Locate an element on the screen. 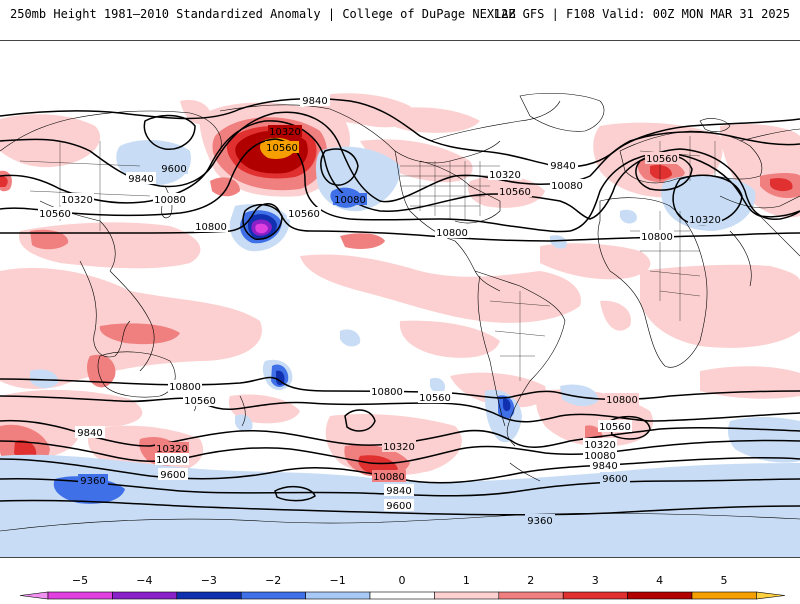 The height and width of the screenshot is (604, 800). colorbar-tick-label: −1 is located at coordinates (337, 580).